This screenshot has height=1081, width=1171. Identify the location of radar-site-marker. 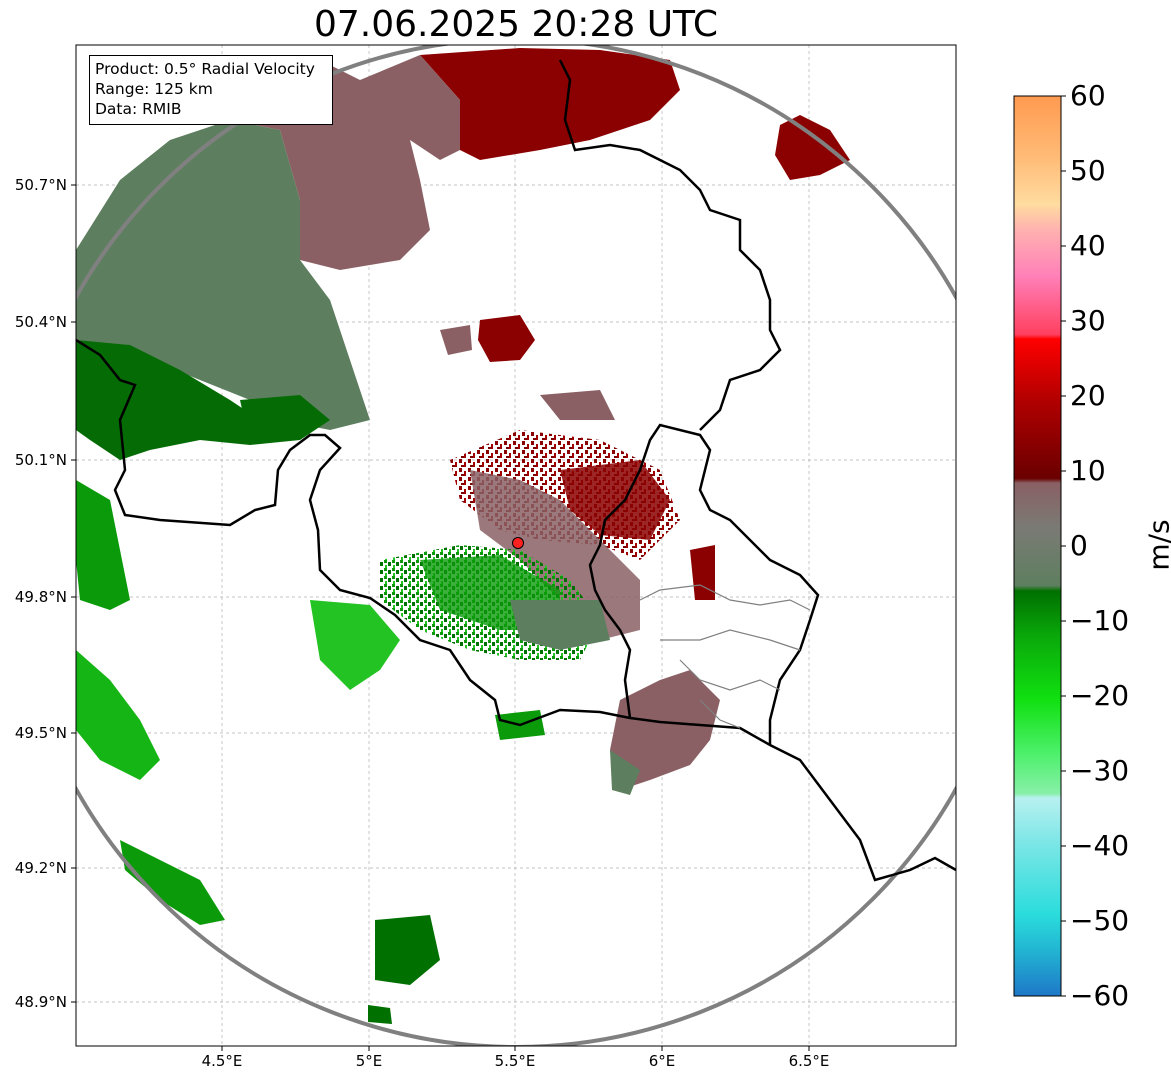
(518, 543).